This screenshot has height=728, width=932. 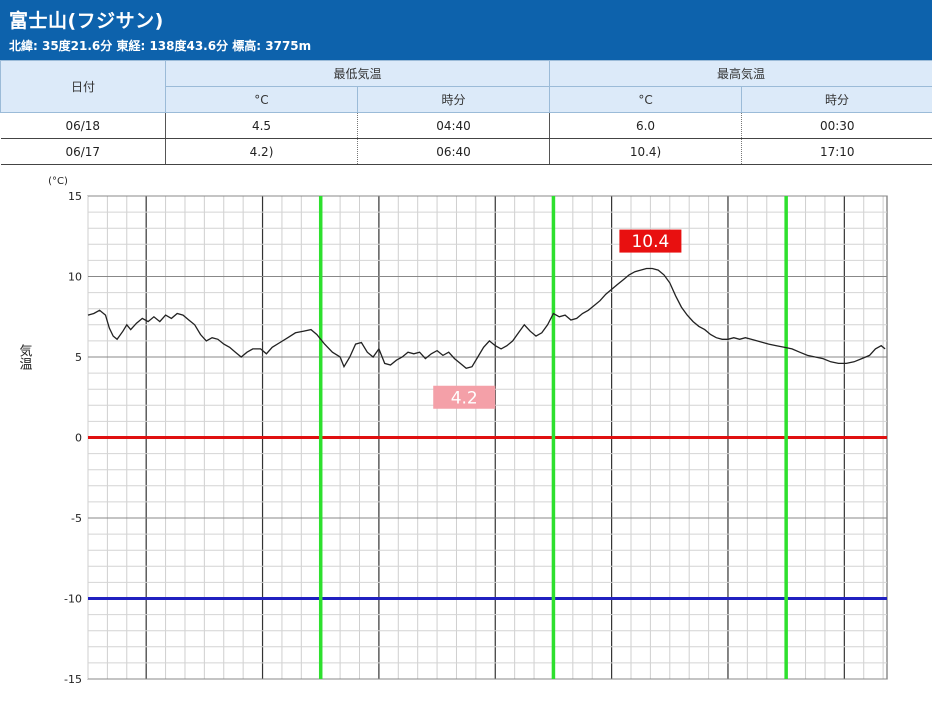 What do you see at coordinates (78, 357) in the screenshot?
I see `y-tick-label: 5` at bounding box center [78, 357].